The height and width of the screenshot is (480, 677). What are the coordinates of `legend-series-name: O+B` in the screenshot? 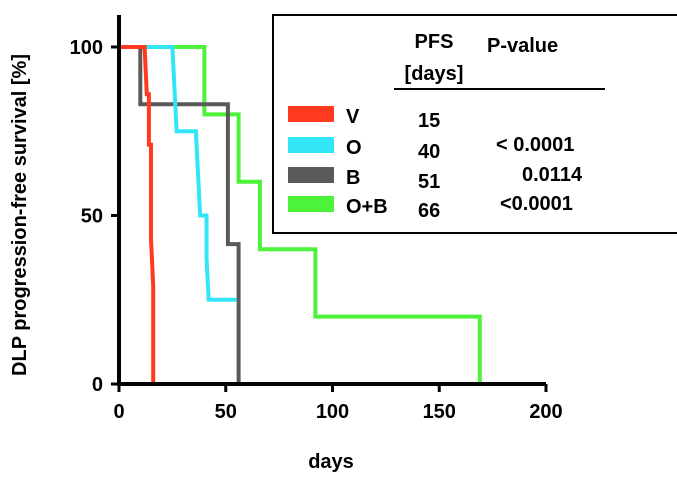 It's located at (367, 207).